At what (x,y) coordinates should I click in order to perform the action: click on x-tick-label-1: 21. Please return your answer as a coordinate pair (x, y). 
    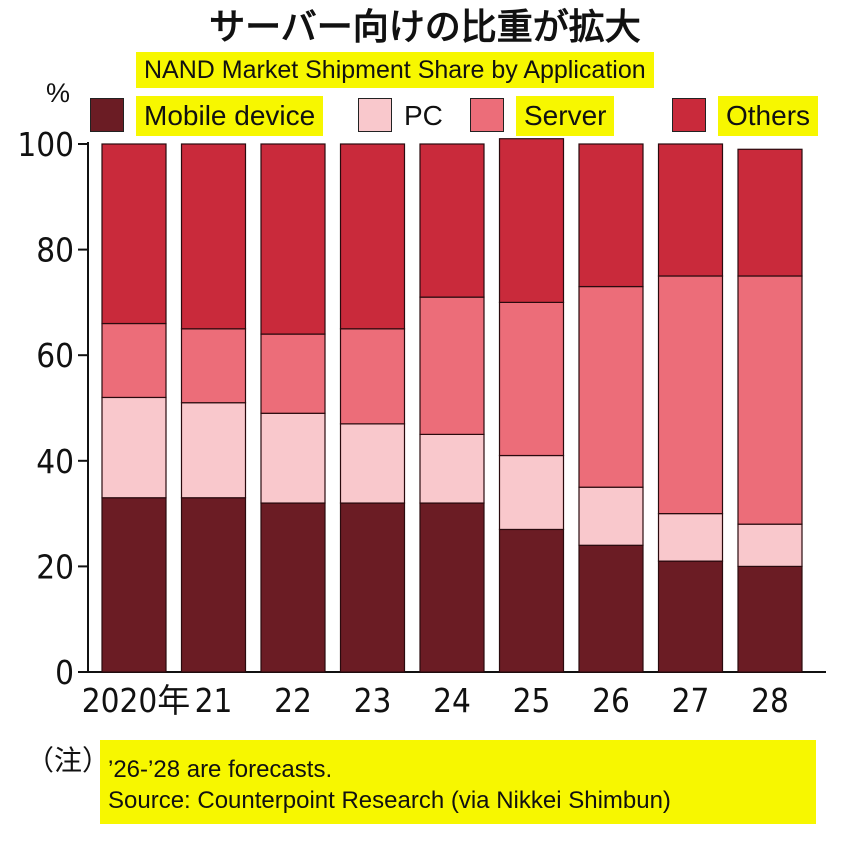
    Looking at the image, I should click on (214, 700).